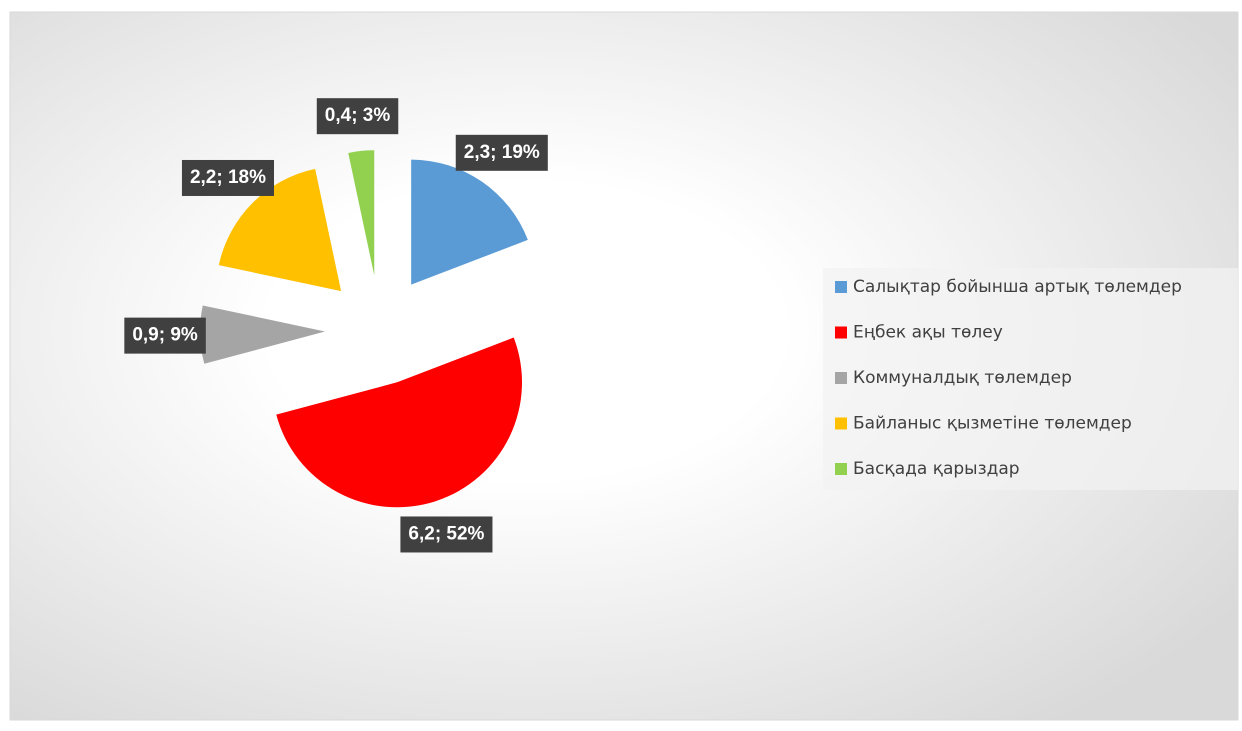 This screenshot has height=731, width=1242. I want to click on legend-label: Еңбек ақы төлеу, so click(928, 333).